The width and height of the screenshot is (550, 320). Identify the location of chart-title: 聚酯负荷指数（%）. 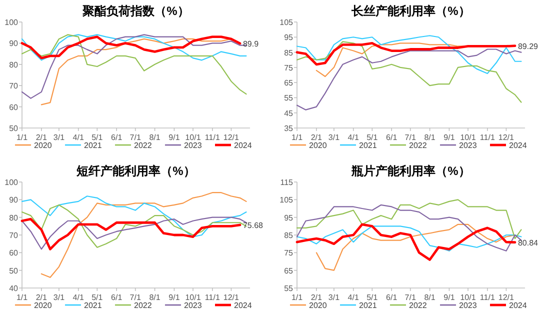
(136, 11).